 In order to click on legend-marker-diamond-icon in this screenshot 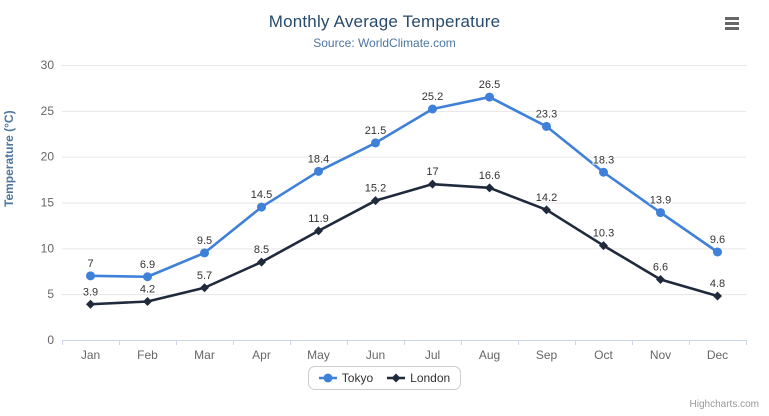, I will do `click(396, 378)`.